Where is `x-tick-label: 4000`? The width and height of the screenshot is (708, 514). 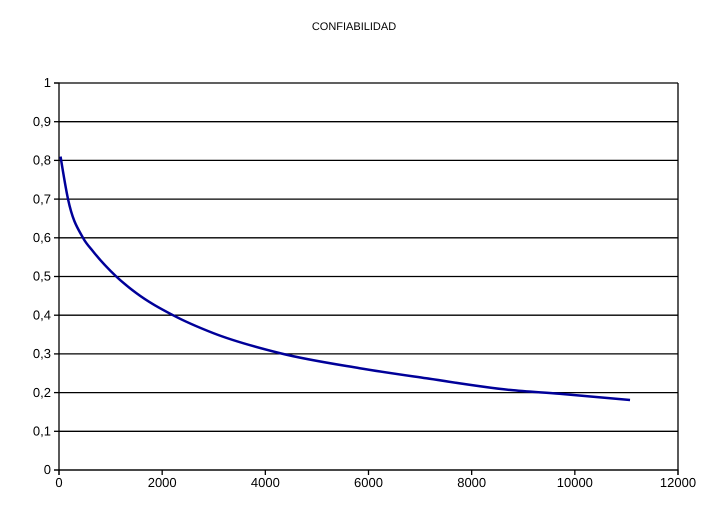 x-tick-label: 4000 is located at coordinates (265, 482).